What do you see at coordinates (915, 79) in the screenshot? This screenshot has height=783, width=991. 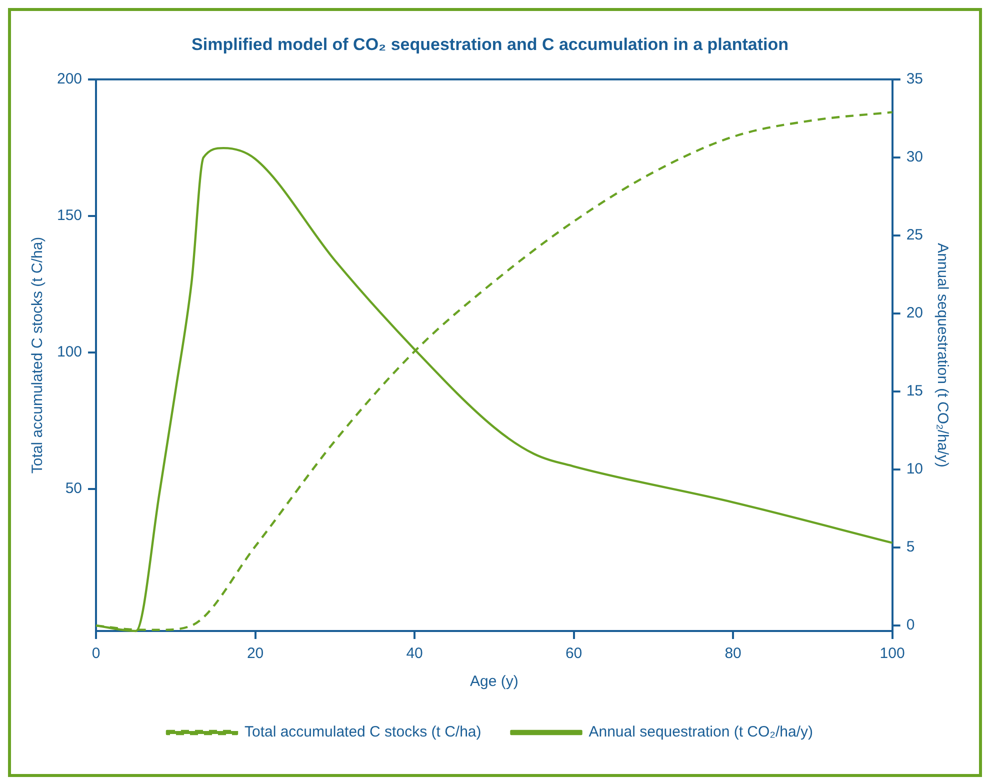 I see `y2-tick-label: 35` at bounding box center [915, 79].